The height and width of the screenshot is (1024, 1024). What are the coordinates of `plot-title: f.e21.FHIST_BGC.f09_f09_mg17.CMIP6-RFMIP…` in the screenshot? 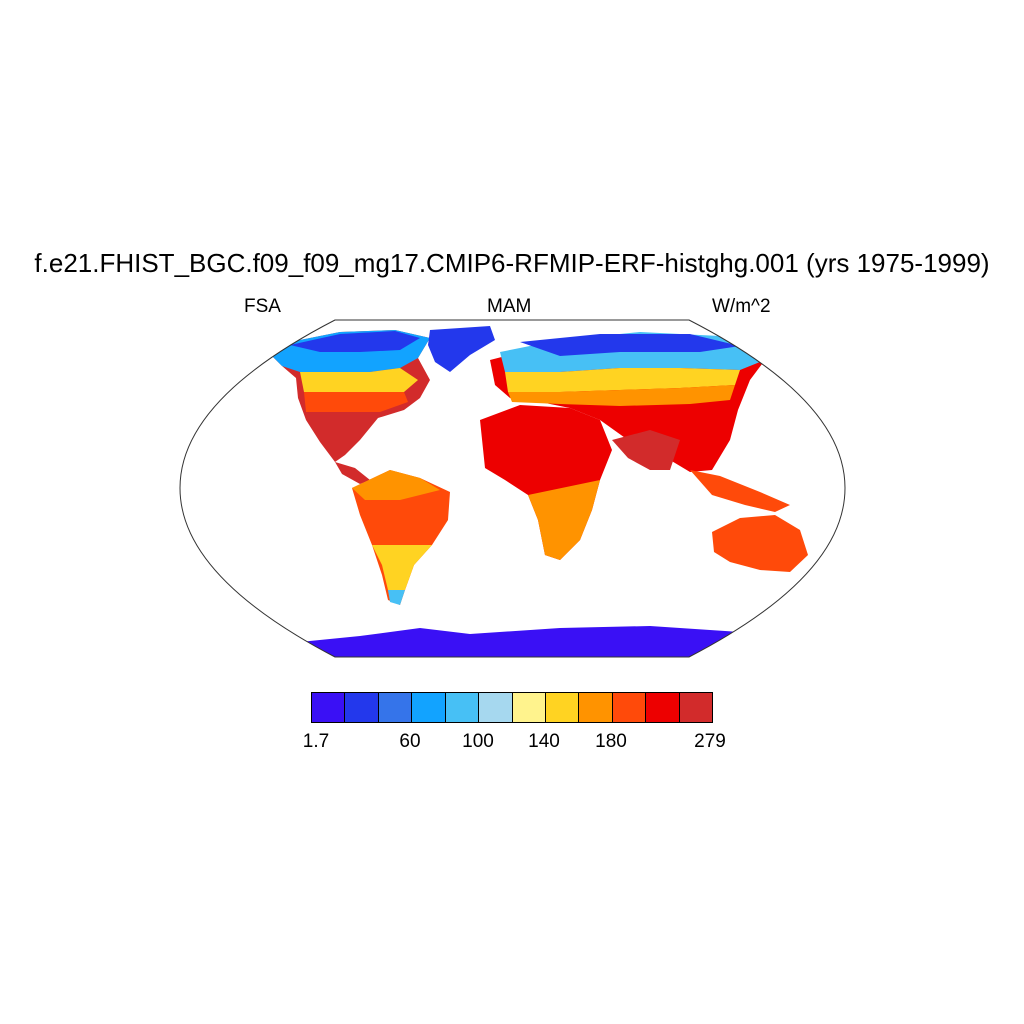 It's located at (512, 263).